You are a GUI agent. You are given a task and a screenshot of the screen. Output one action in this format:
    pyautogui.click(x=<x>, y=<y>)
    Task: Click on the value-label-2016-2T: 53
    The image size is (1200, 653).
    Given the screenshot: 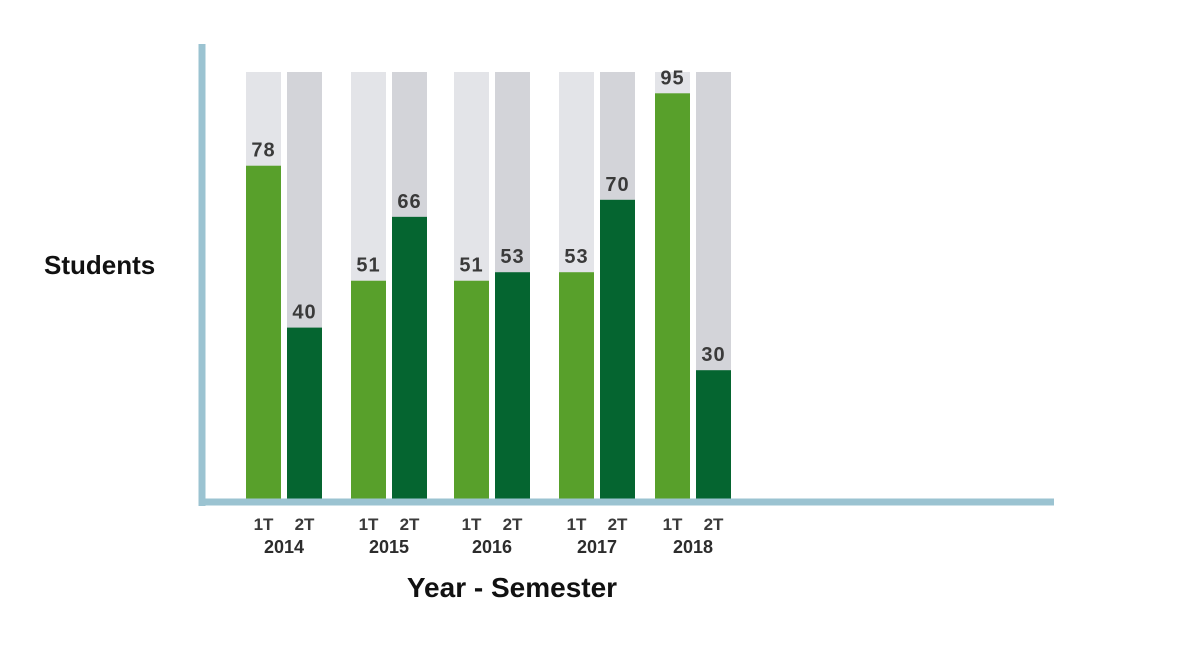 What is the action you would take?
    pyautogui.click(x=512, y=257)
    